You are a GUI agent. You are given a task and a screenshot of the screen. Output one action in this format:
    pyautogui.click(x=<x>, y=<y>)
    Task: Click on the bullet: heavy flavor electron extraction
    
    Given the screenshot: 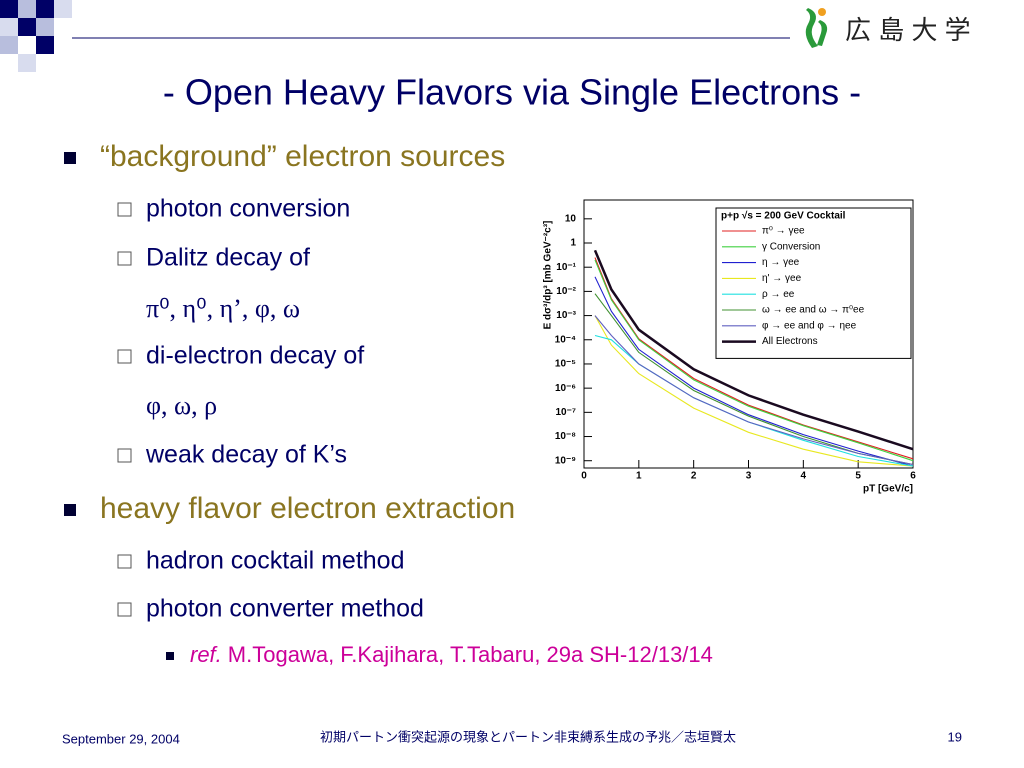 What is the action you would take?
    pyautogui.click(x=307, y=508)
    